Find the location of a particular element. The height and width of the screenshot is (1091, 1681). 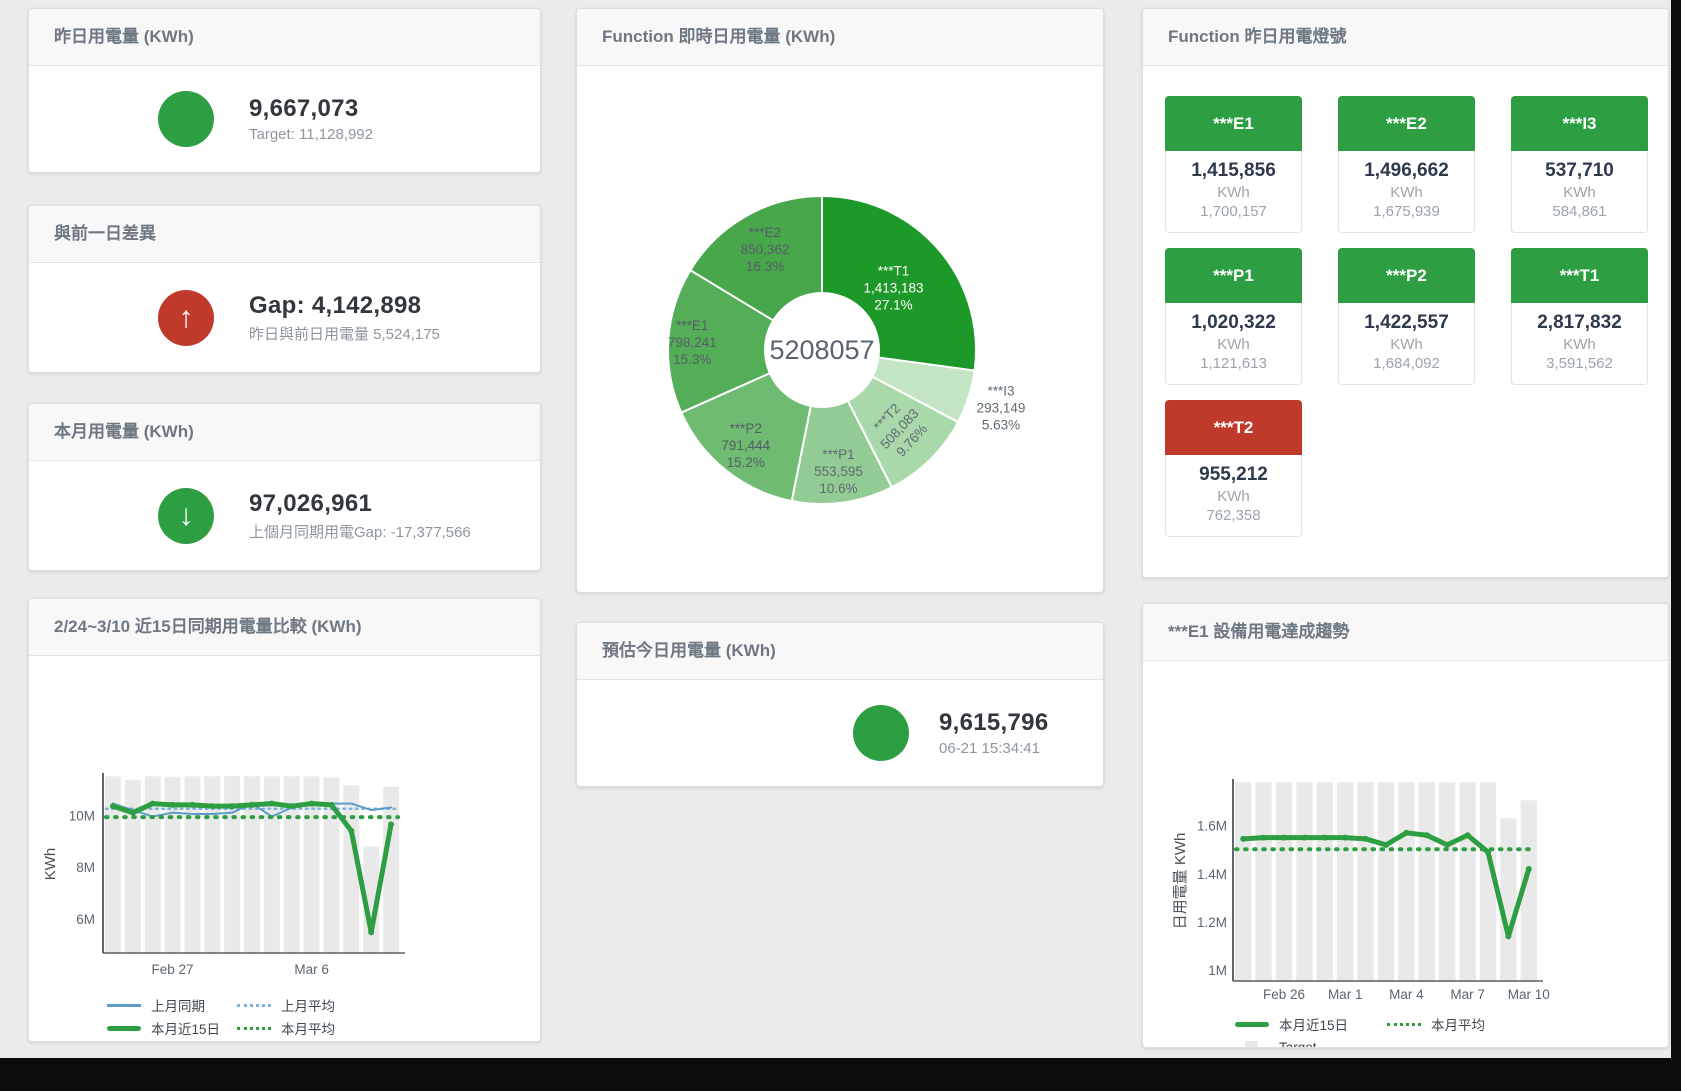

device-tile-value: 537,710 is located at coordinates (1579, 170).